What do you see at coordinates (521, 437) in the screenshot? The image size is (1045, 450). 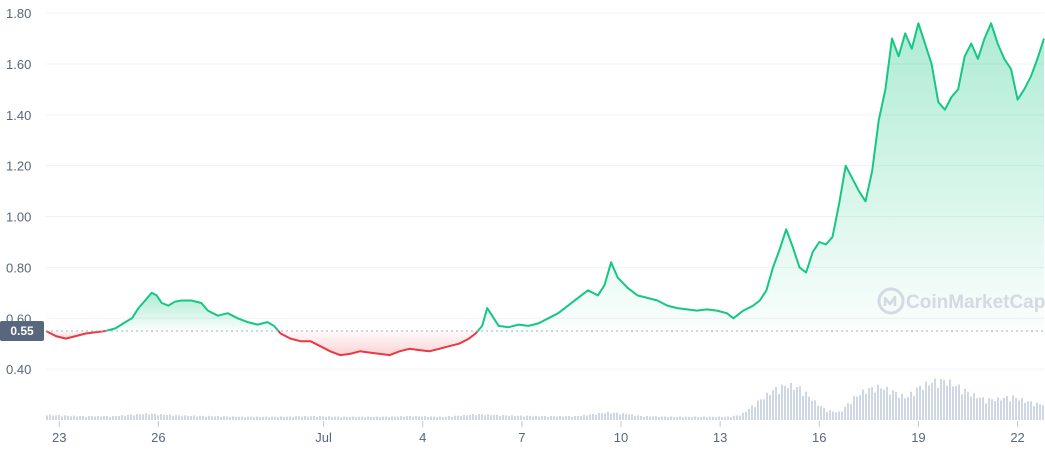 I see `x-tick-label: 7` at bounding box center [521, 437].